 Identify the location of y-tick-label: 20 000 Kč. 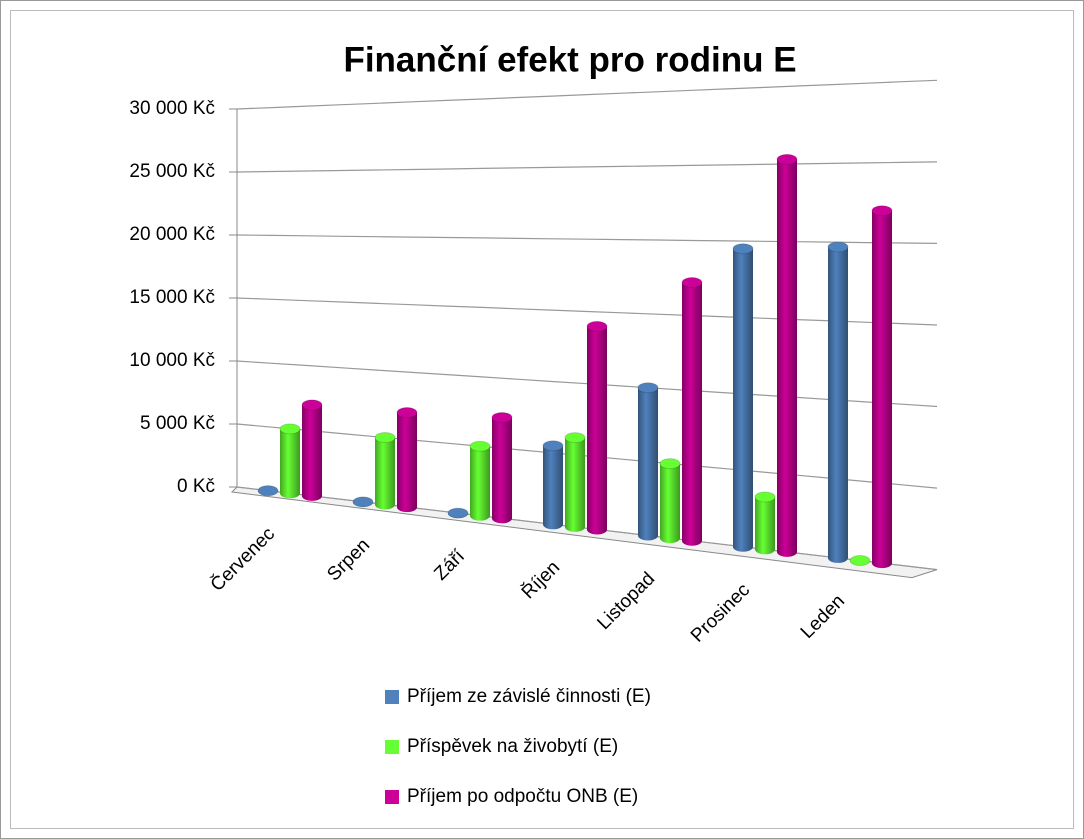
(172, 234).